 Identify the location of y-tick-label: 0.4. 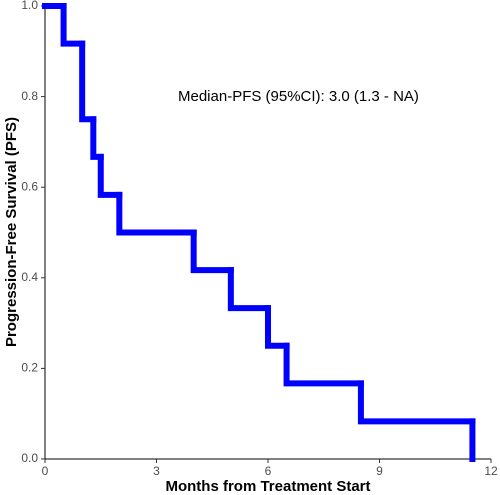
(29, 277).